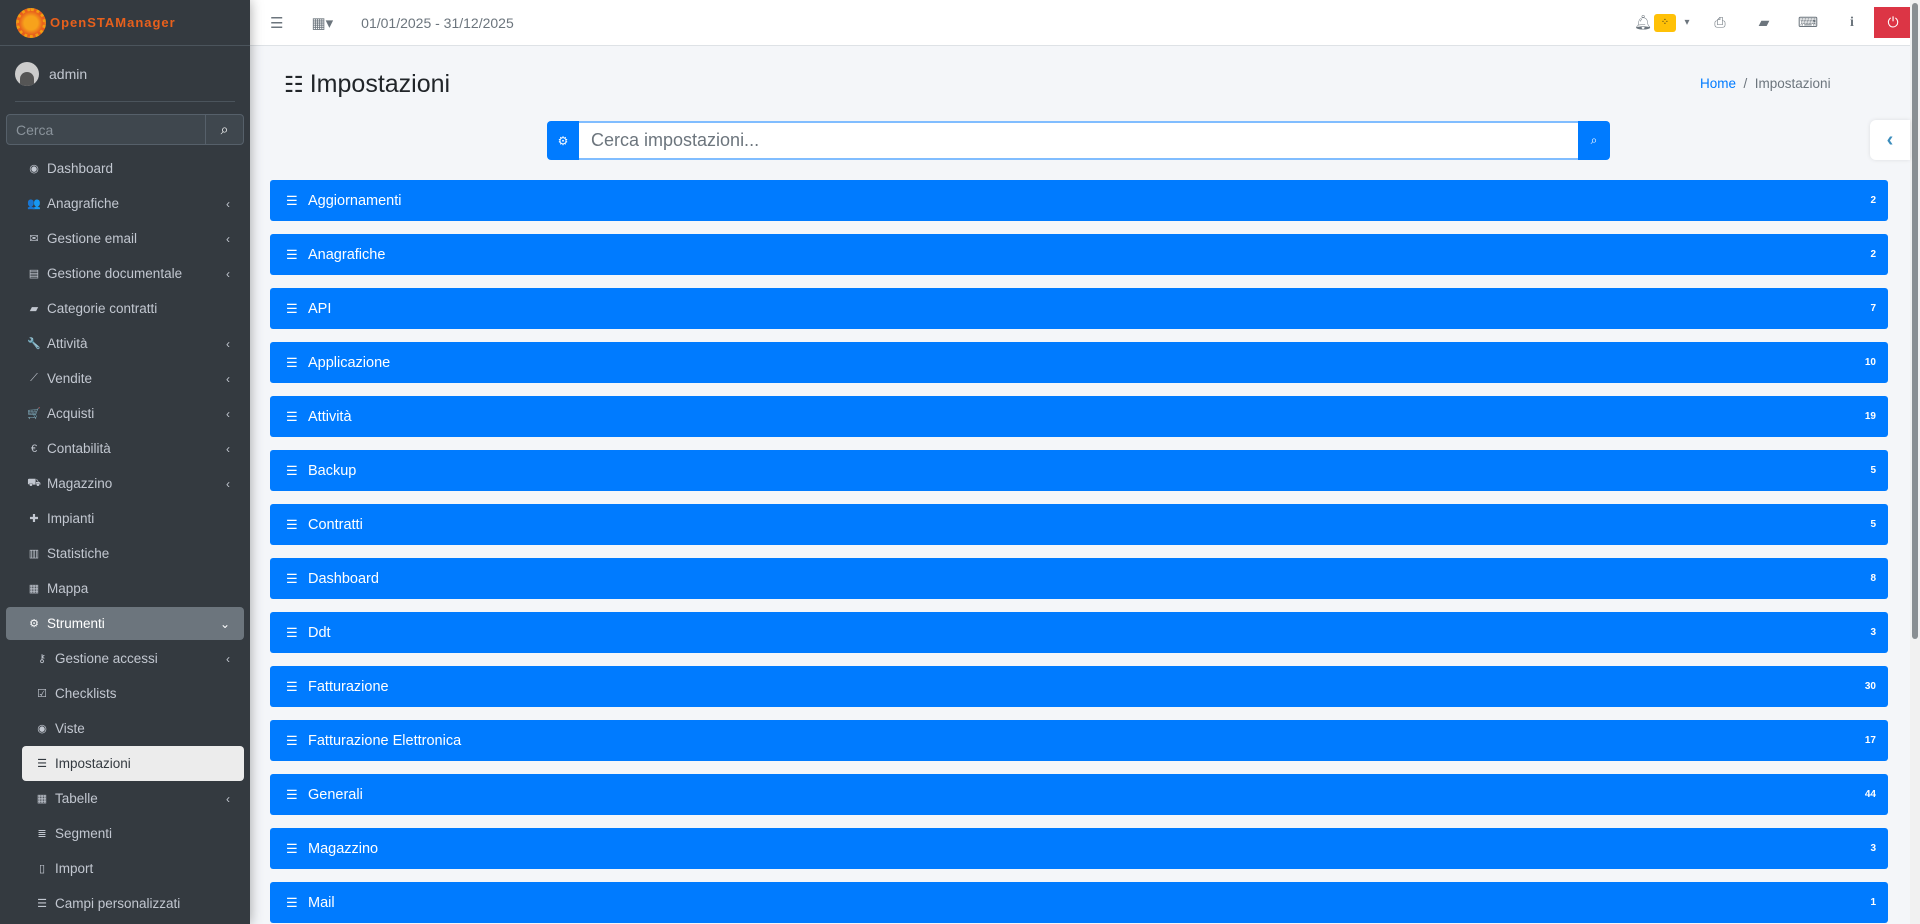 The image size is (1920, 924). What do you see at coordinates (1079, 794) in the screenshot?
I see `settings-section: ☰ Generali 44` at bounding box center [1079, 794].